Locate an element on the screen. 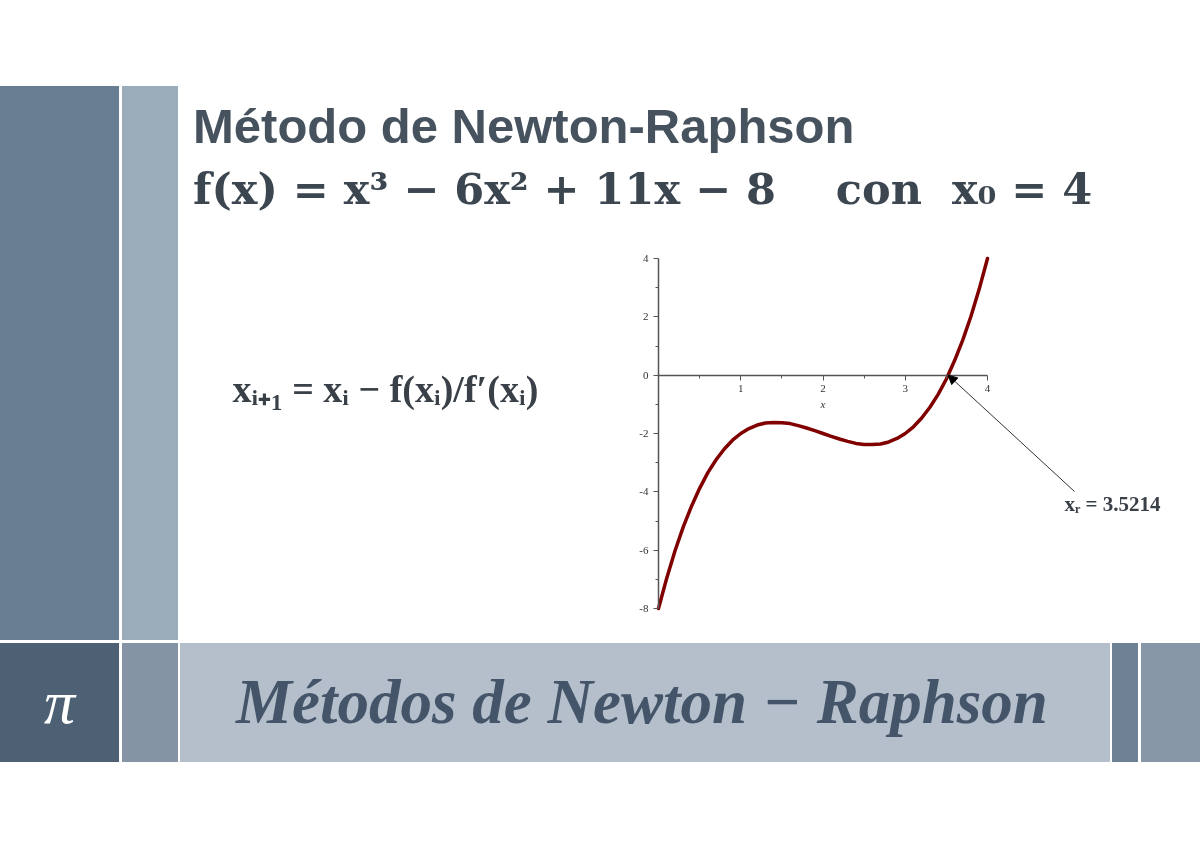 Image resolution: width=1200 pixels, height=848 pixels. x-axis-title: x is located at coordinates (822, 403).